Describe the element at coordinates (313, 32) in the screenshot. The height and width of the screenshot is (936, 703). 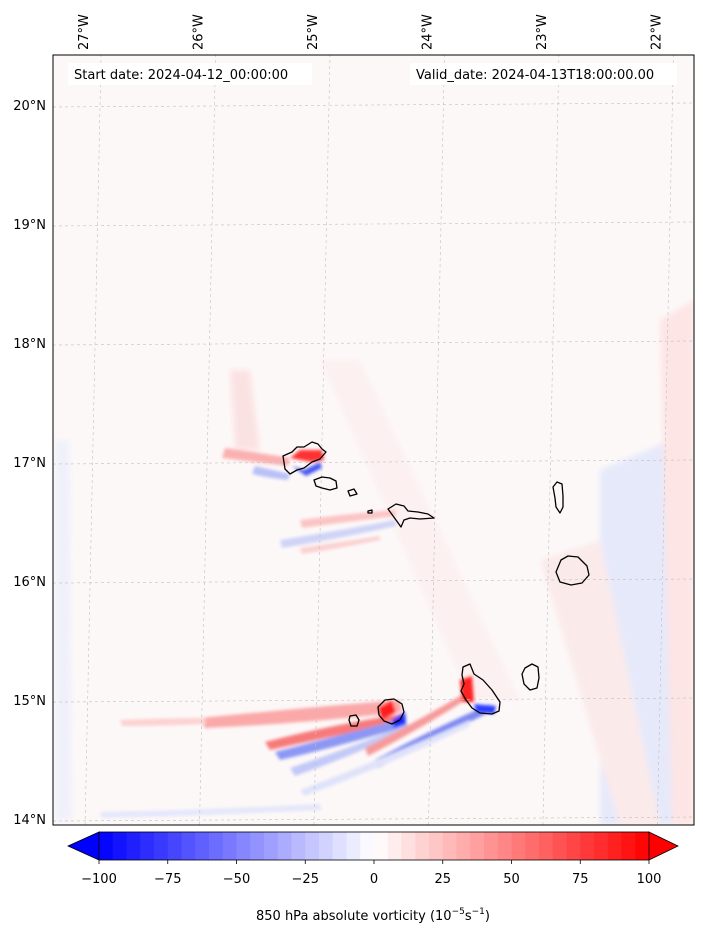
I see `longitude-label: 25°W` at that location.